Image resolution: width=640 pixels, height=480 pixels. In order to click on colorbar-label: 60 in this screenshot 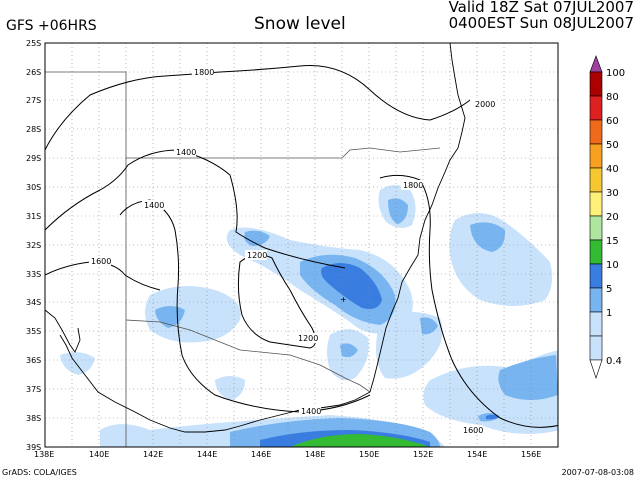, I will do `click(612, 121)`.